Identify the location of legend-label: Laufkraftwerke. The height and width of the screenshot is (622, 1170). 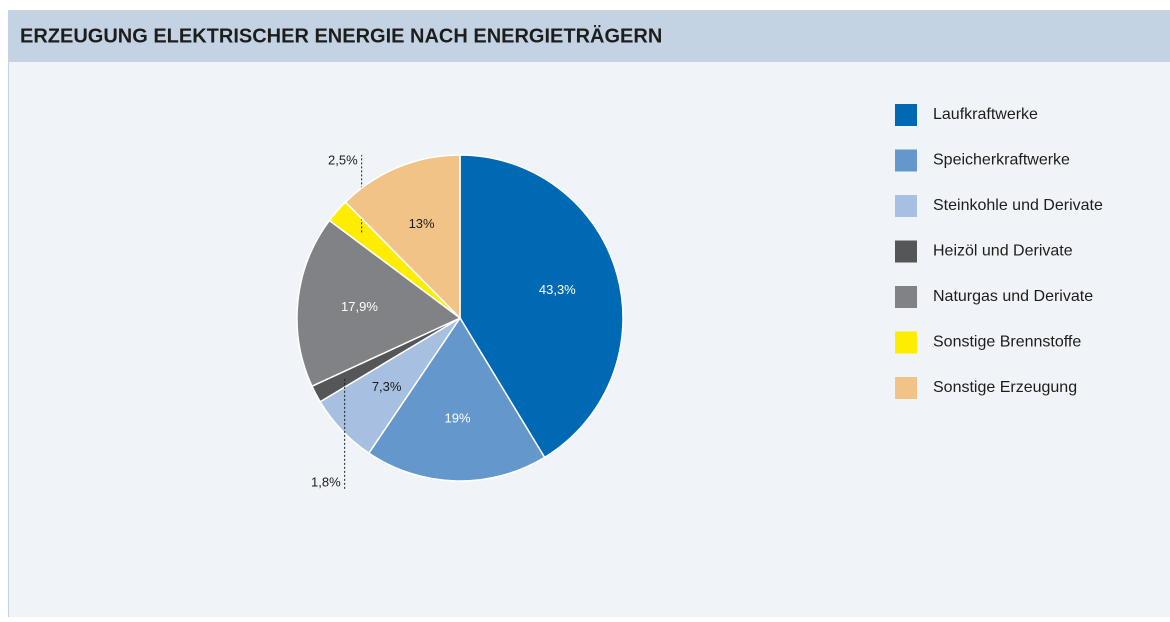
(985, 114).